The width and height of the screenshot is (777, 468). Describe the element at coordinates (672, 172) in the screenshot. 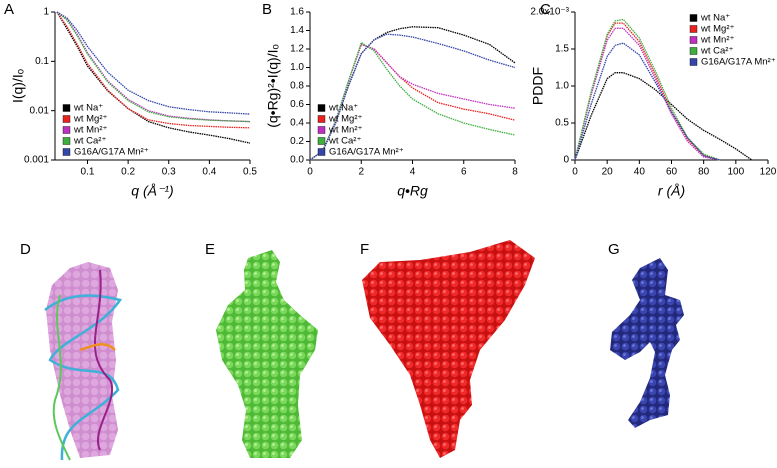

I see `x-tick-label: 60` at that location.